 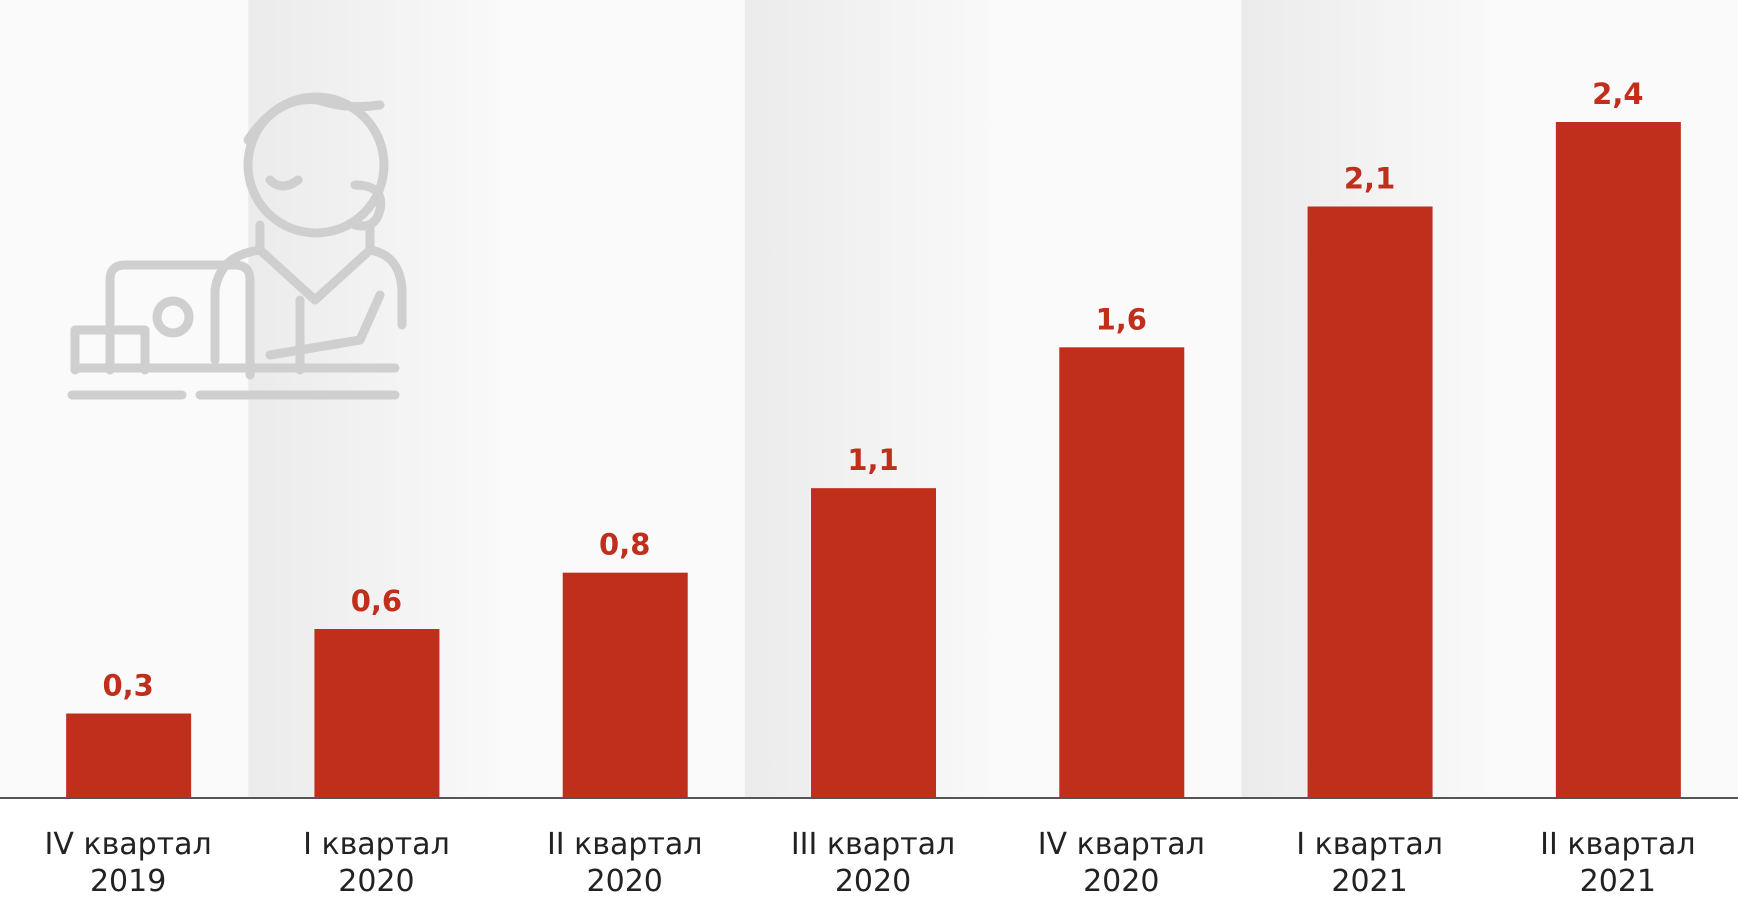 What do you see at coordinates (237, 246) in the screenshot?
I see `decor-icon` at bounding box center [237, 246].